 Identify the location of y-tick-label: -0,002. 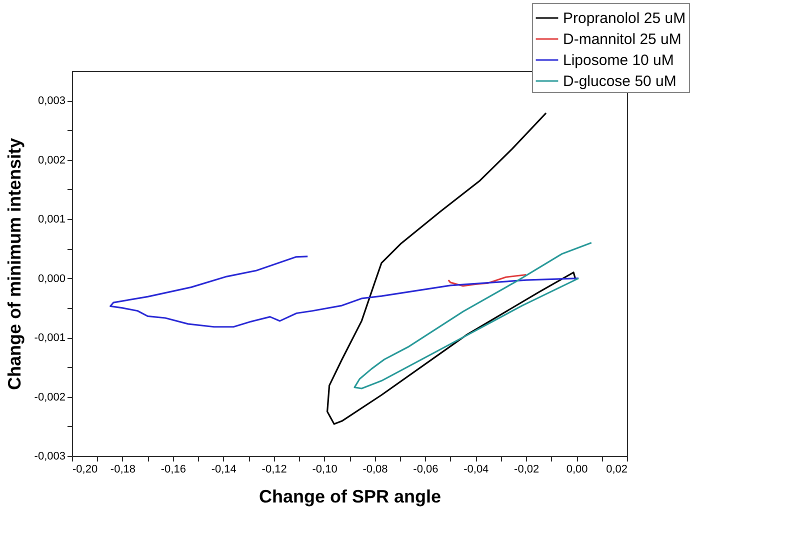
(50, 397).